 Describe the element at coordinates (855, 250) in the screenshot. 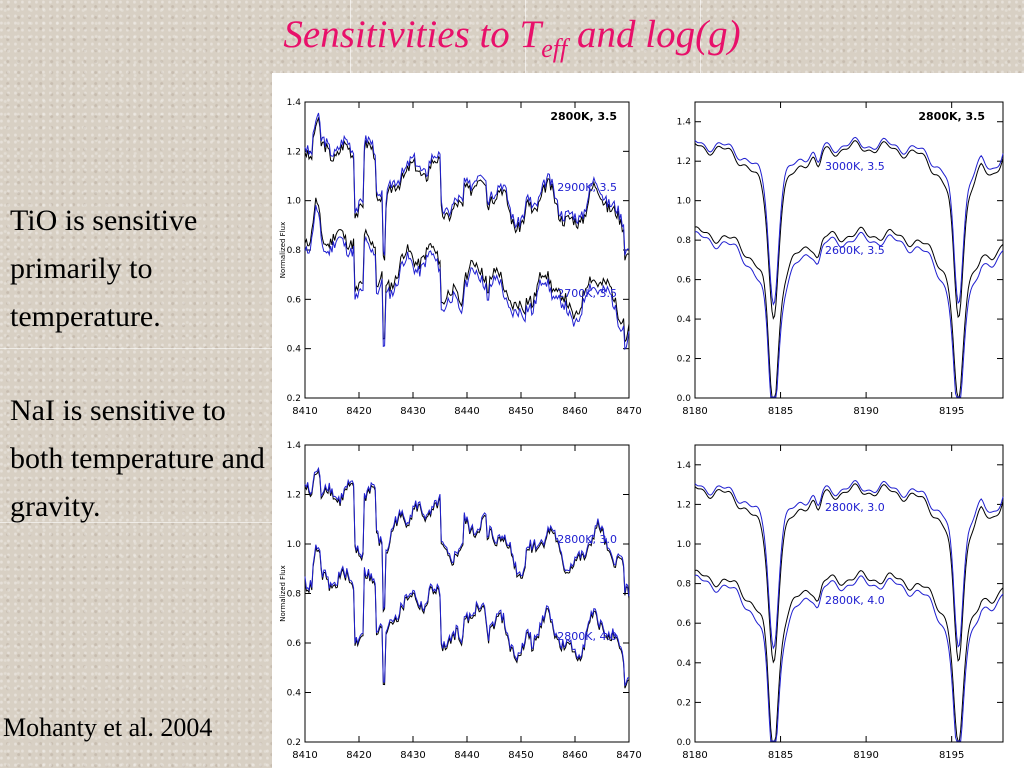

I see `series-label: 2600K, 3.5` at that location.